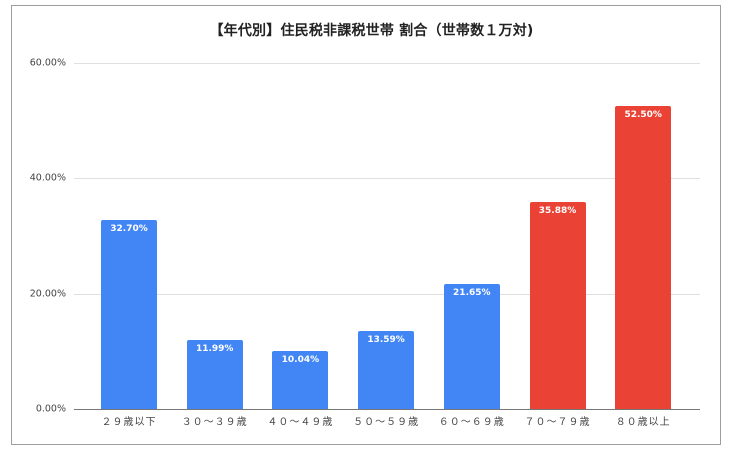 Image resolution: width=743 pixels, height=459 pixels. I want to click on chart-title: 【年代別】住民税非課税世帯 割合（世帯数１万対), so click(371, 31).